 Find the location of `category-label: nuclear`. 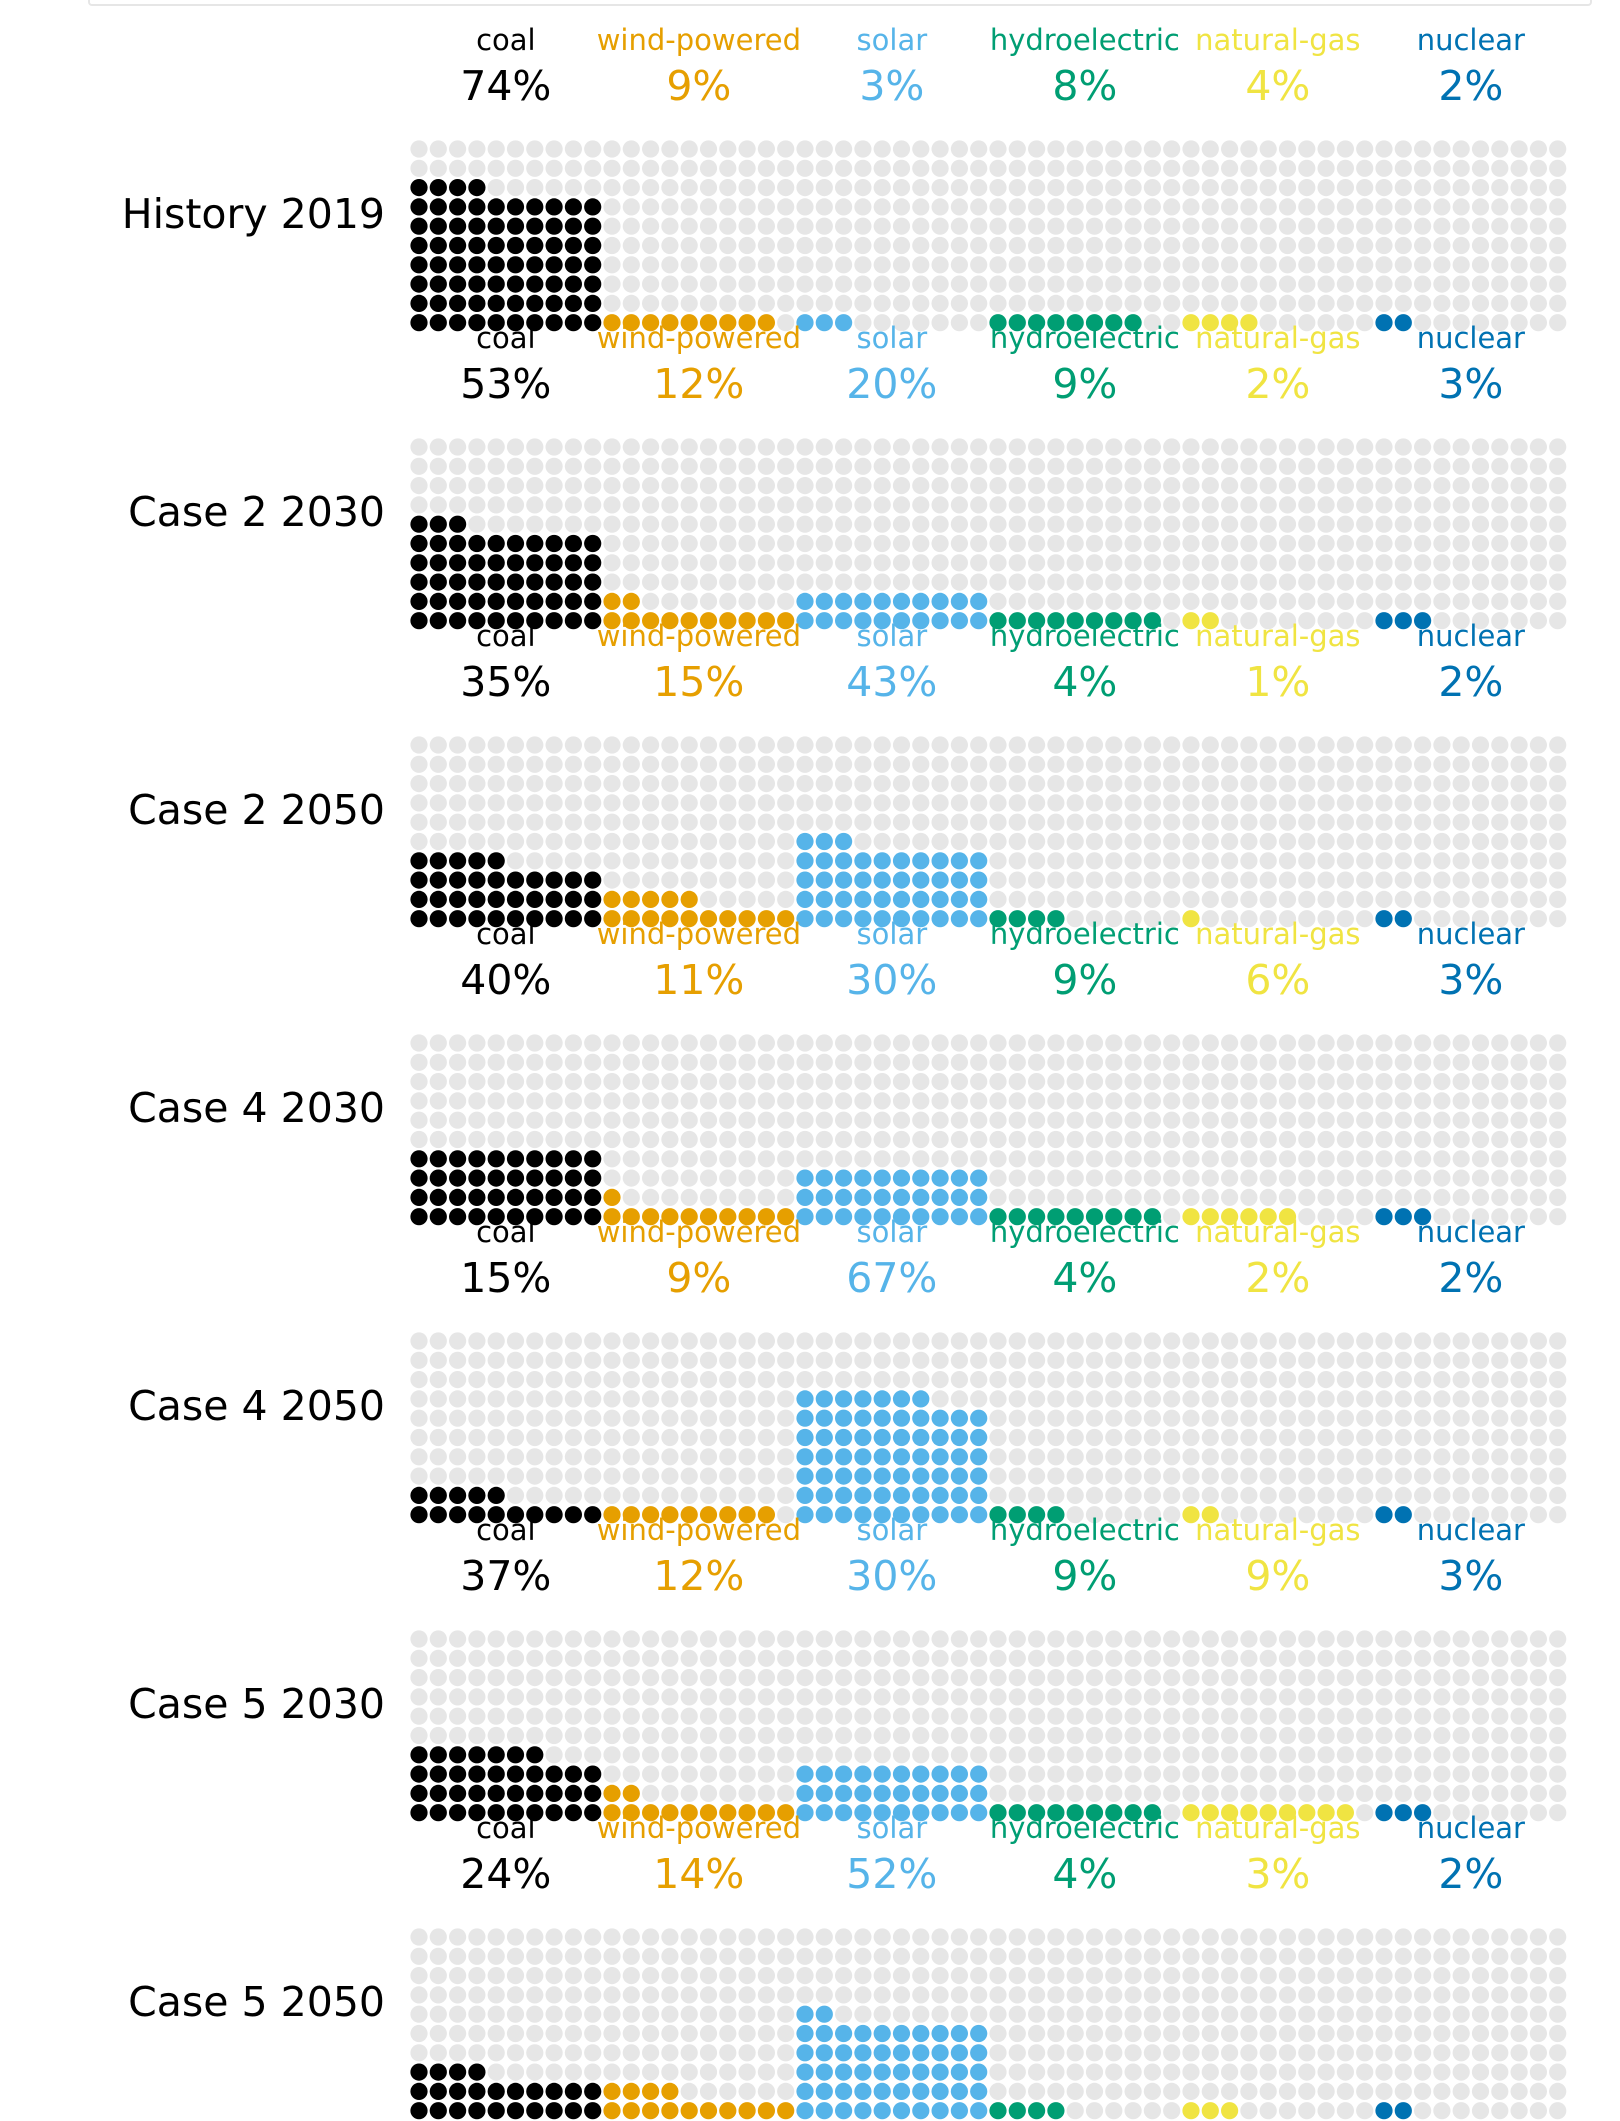

category-label: nuclear is located at coordinates (1471, 1530).